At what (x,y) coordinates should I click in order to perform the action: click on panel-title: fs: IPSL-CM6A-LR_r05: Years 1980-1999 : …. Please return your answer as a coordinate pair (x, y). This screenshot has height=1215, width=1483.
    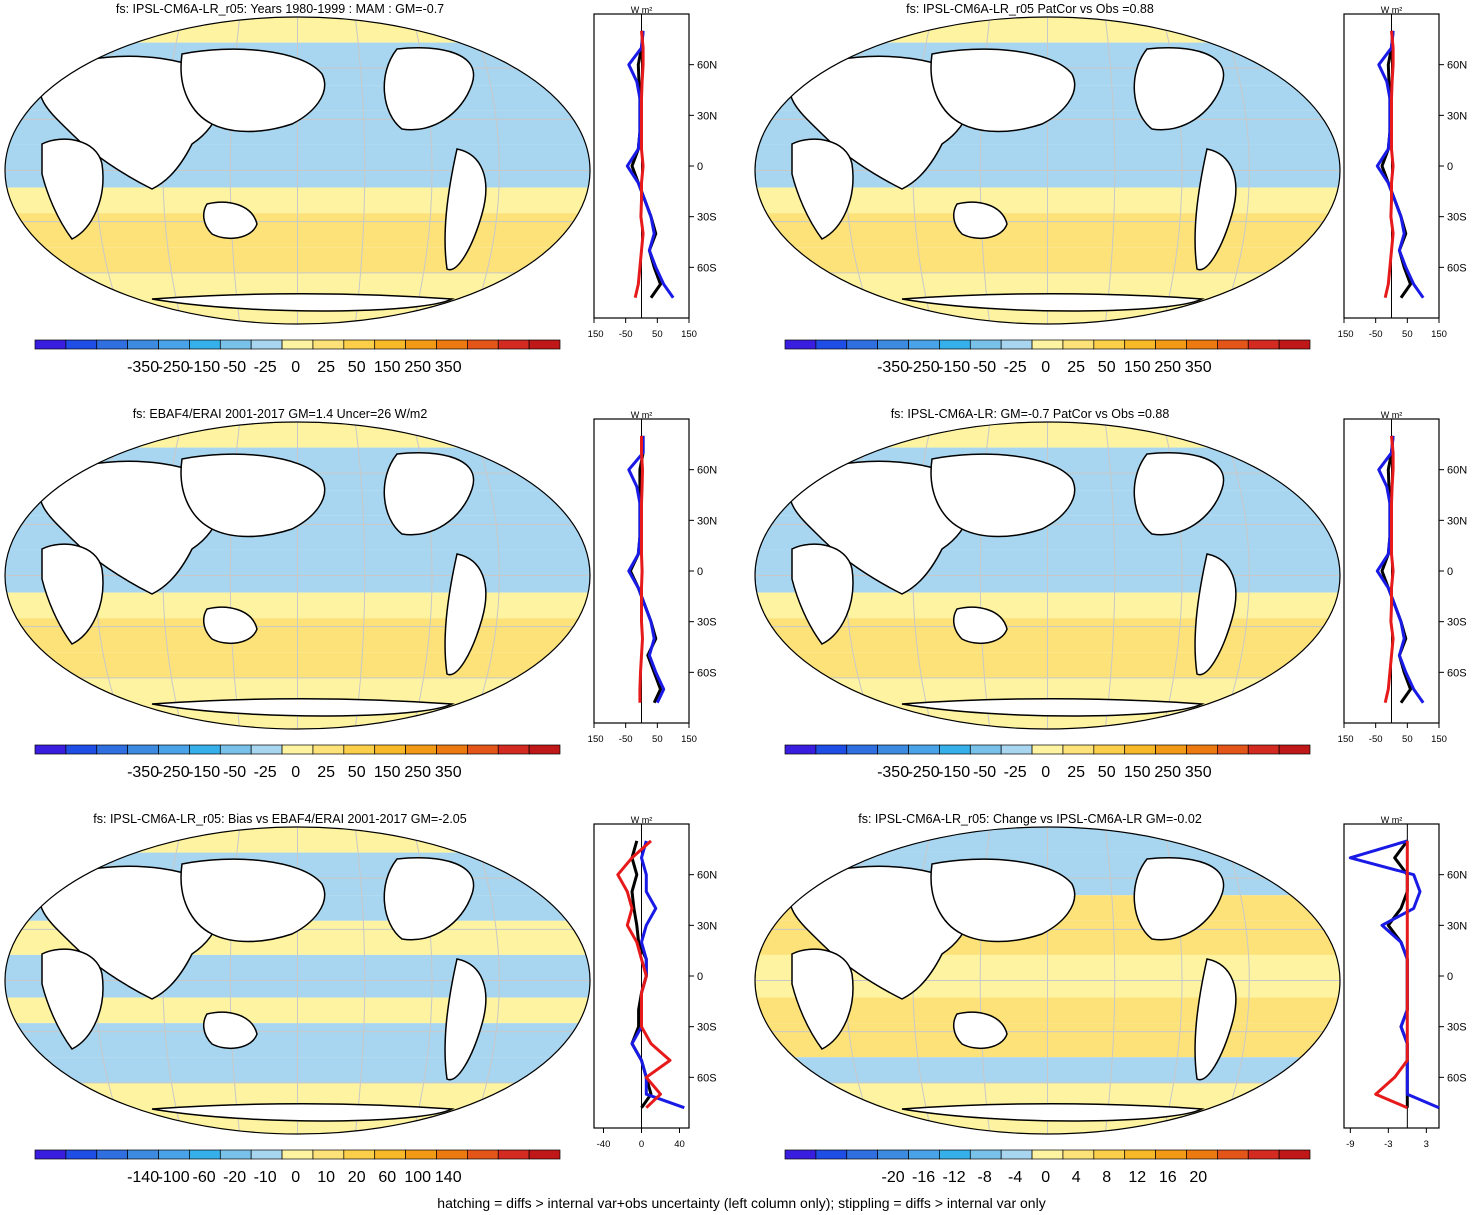
    Looking at the image, I should click on (280, 9).